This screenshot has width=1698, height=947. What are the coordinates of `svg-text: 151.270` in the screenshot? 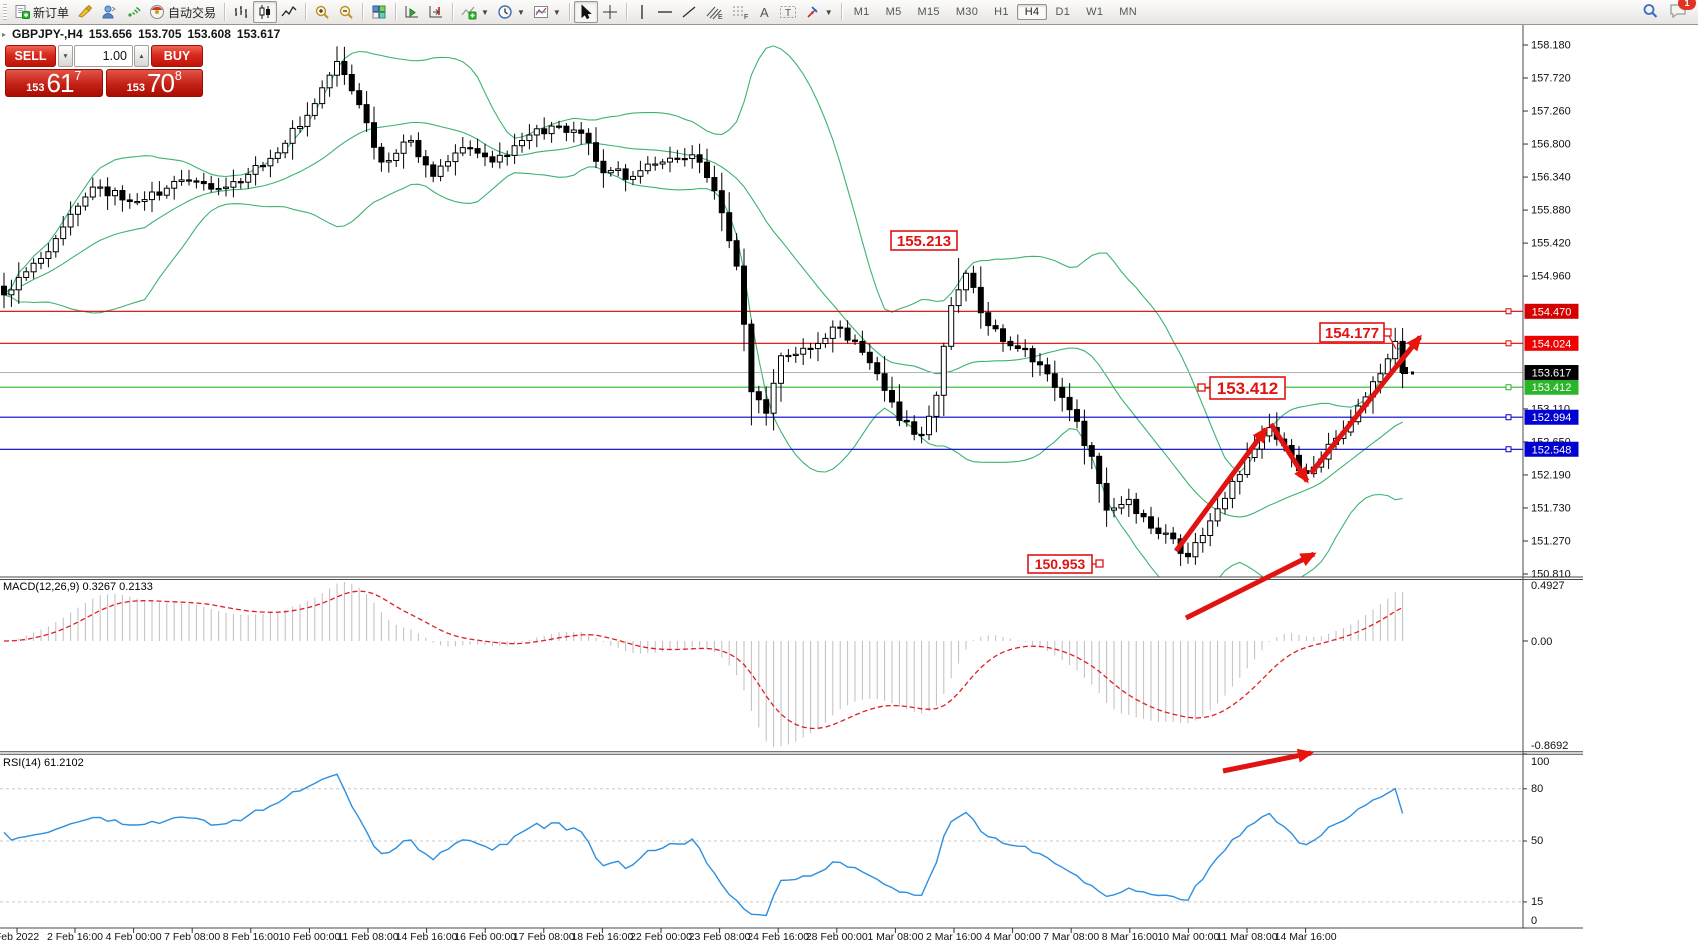 It's located at (1551, 541).